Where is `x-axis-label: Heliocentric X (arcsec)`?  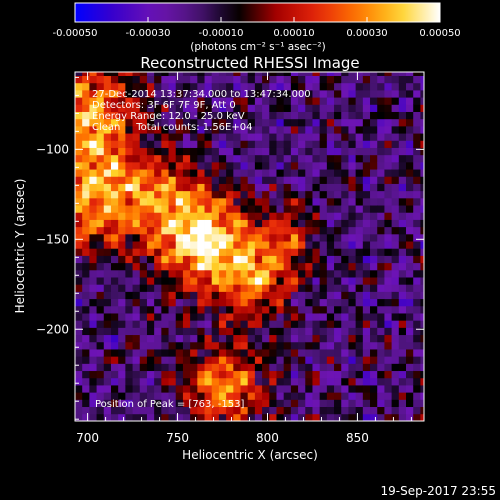
x-axis-label: Heliocentric X (arcsec) is located at coordinates (250, 455).